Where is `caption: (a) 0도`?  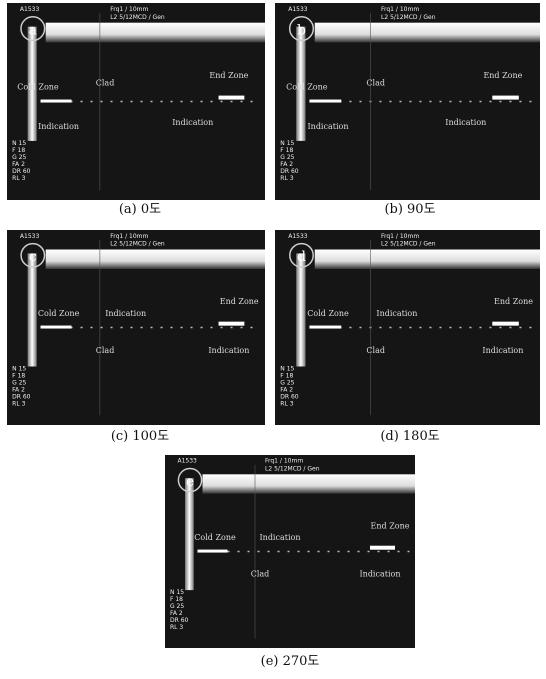
caption: (a) 0도 is located at coordinates (140, 209).